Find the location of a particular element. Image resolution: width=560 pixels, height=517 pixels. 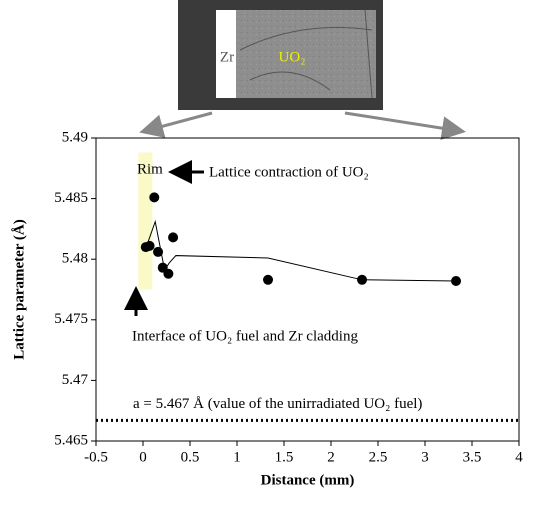

y-tick-label: 5.47 is located at coordinates (75, 380).